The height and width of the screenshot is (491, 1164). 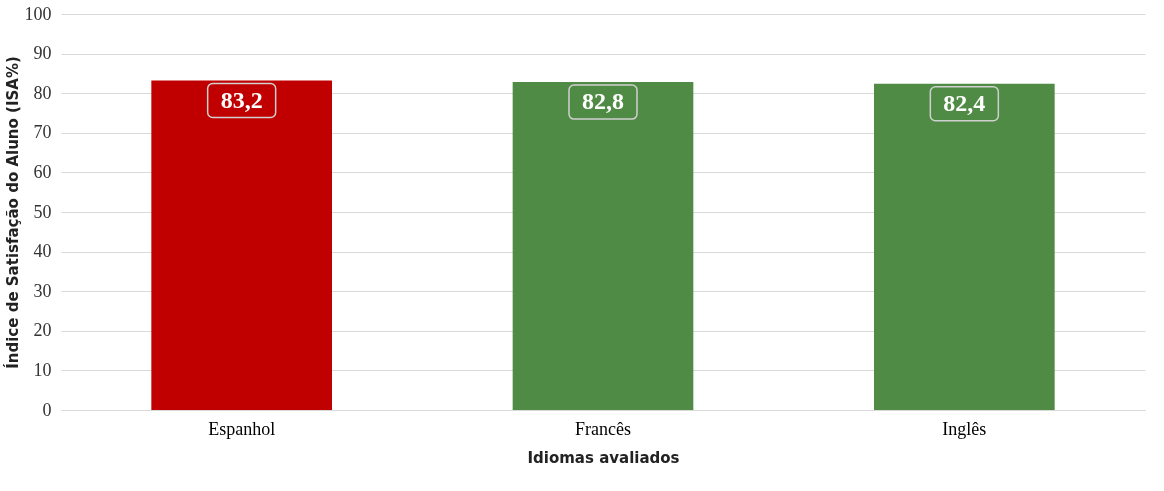 What do you see at coordinates (603, 101) in the screenshot?
I see `data-label: 82,8` at bounding box center [603, 101].